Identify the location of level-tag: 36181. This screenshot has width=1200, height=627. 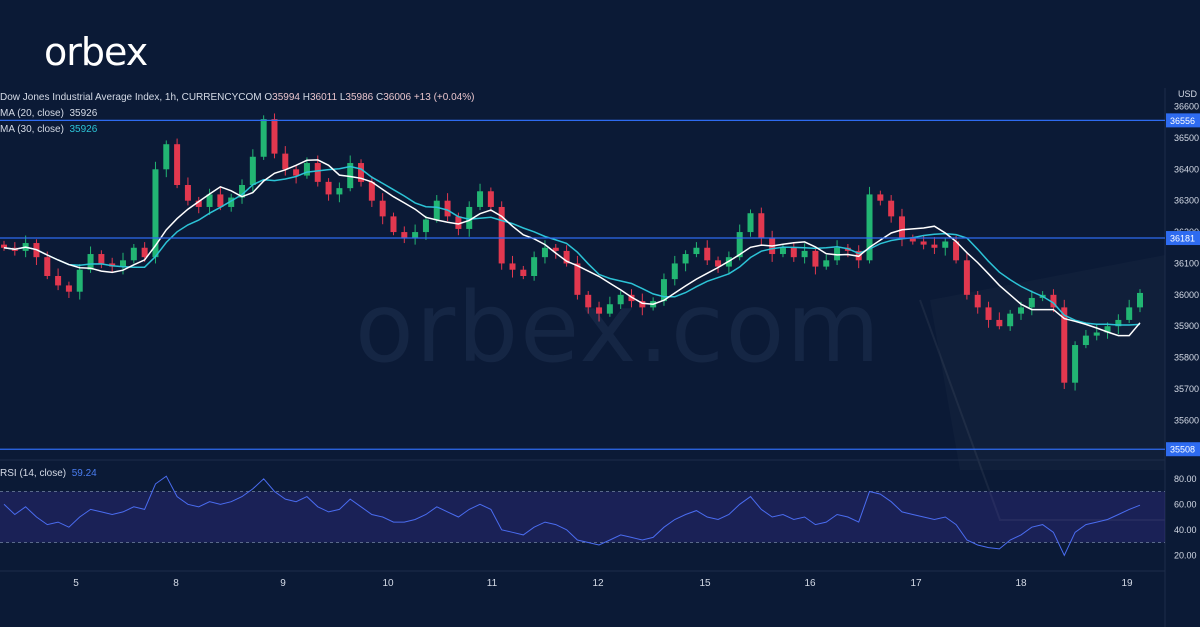
(1183, 238).